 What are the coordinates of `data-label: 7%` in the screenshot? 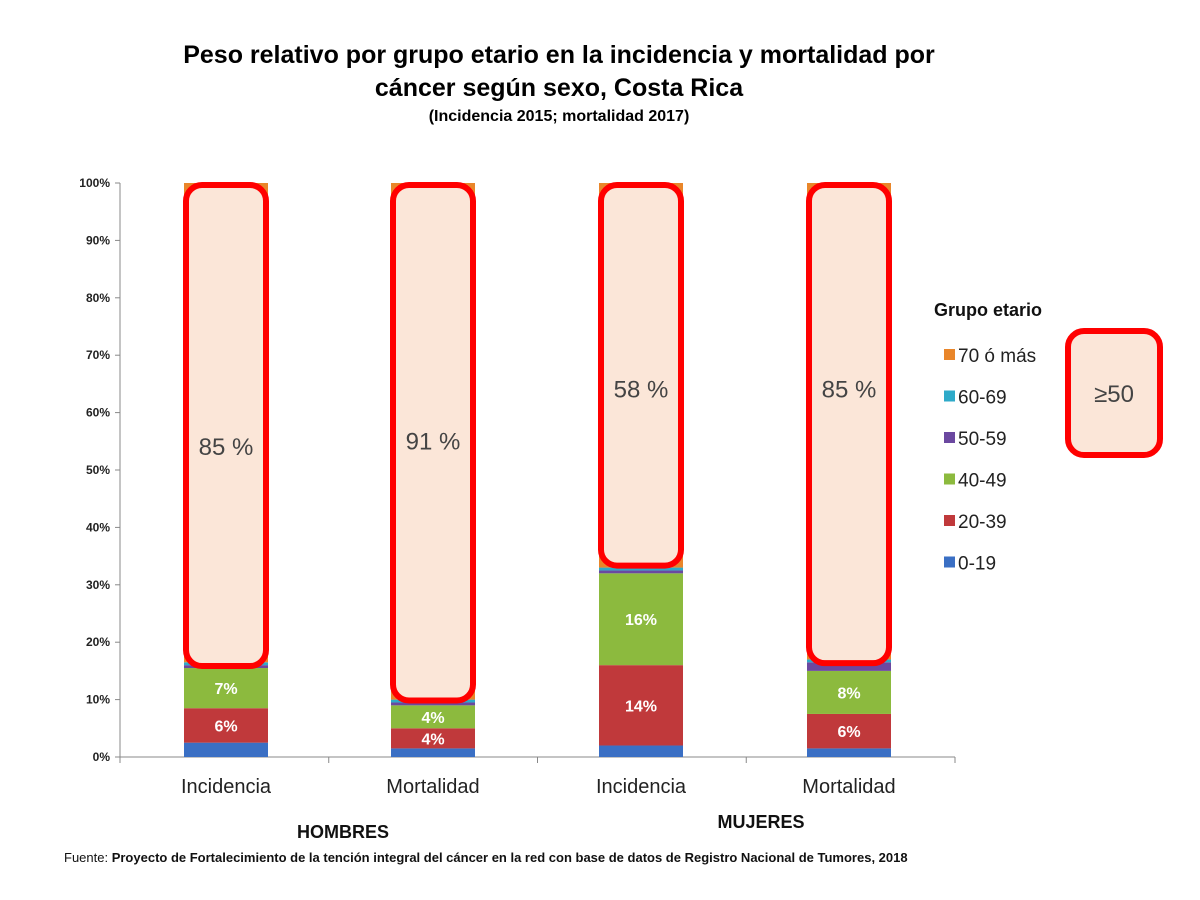 It's located at (225, 689).